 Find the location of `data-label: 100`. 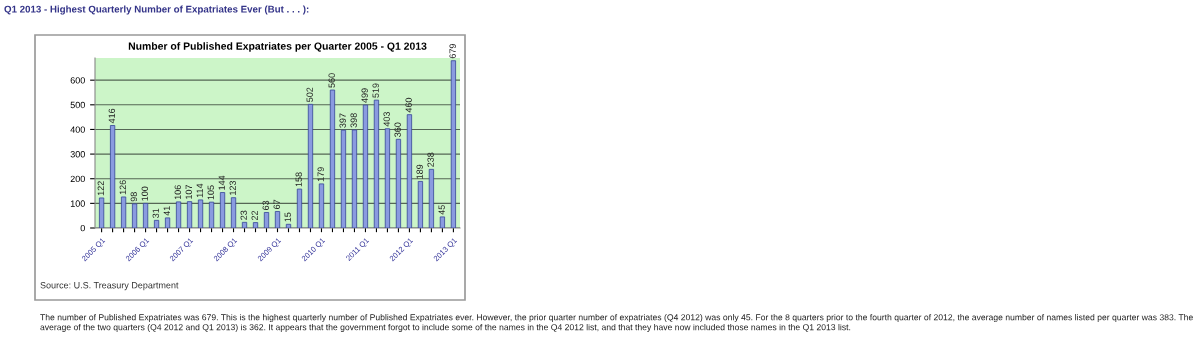

data-label: 100 is located at coordinates (144, 193).